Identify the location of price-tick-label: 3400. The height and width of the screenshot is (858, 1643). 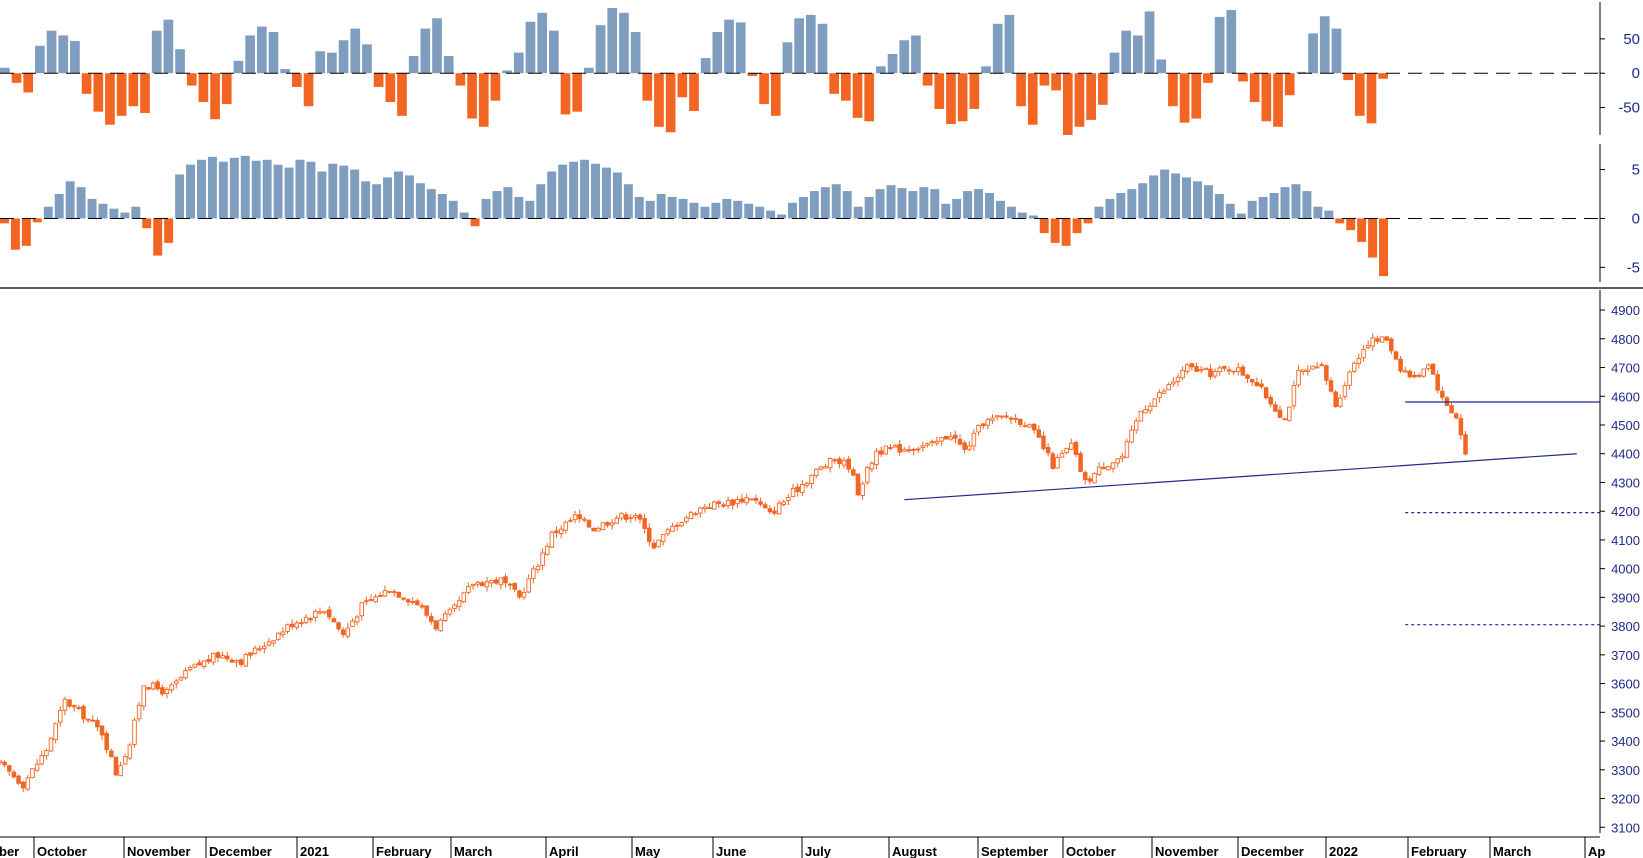
(1625, 741).